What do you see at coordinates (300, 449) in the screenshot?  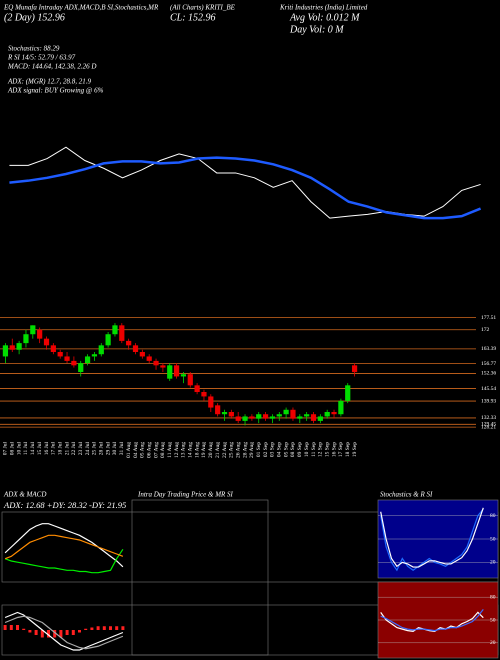 I see `x-tick-label: 09 Sep` at bounding box center [300, 449].